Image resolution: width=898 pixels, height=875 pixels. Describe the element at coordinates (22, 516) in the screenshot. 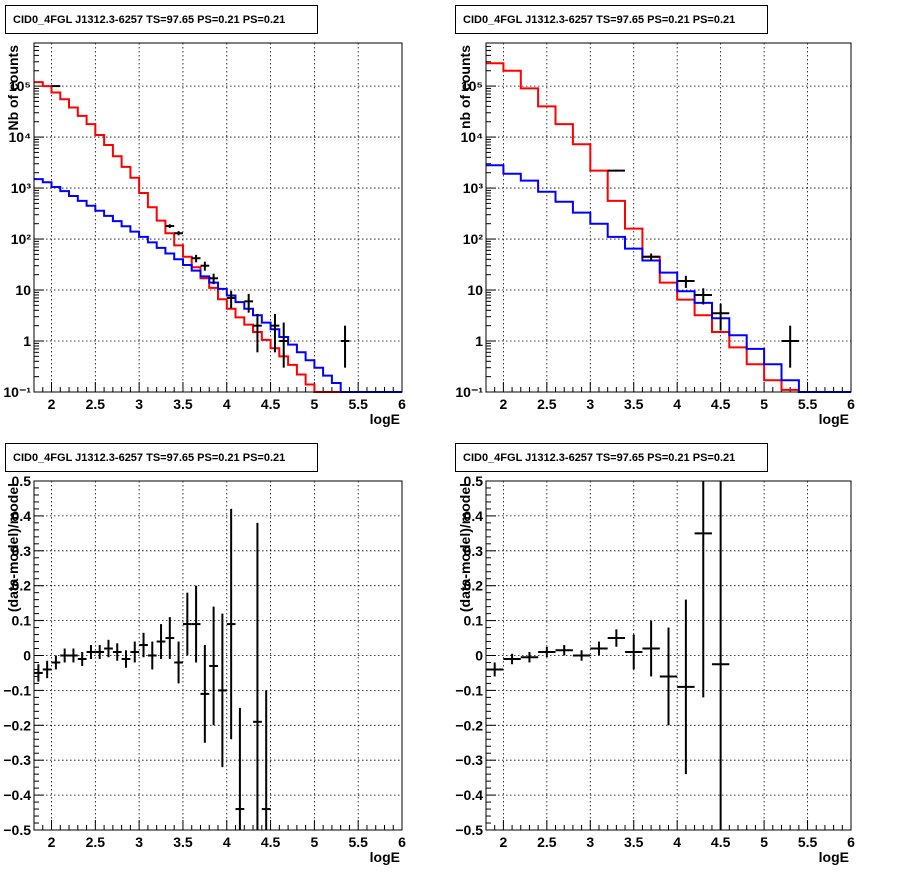

I see `y-tick-label: 0.4` at that location.